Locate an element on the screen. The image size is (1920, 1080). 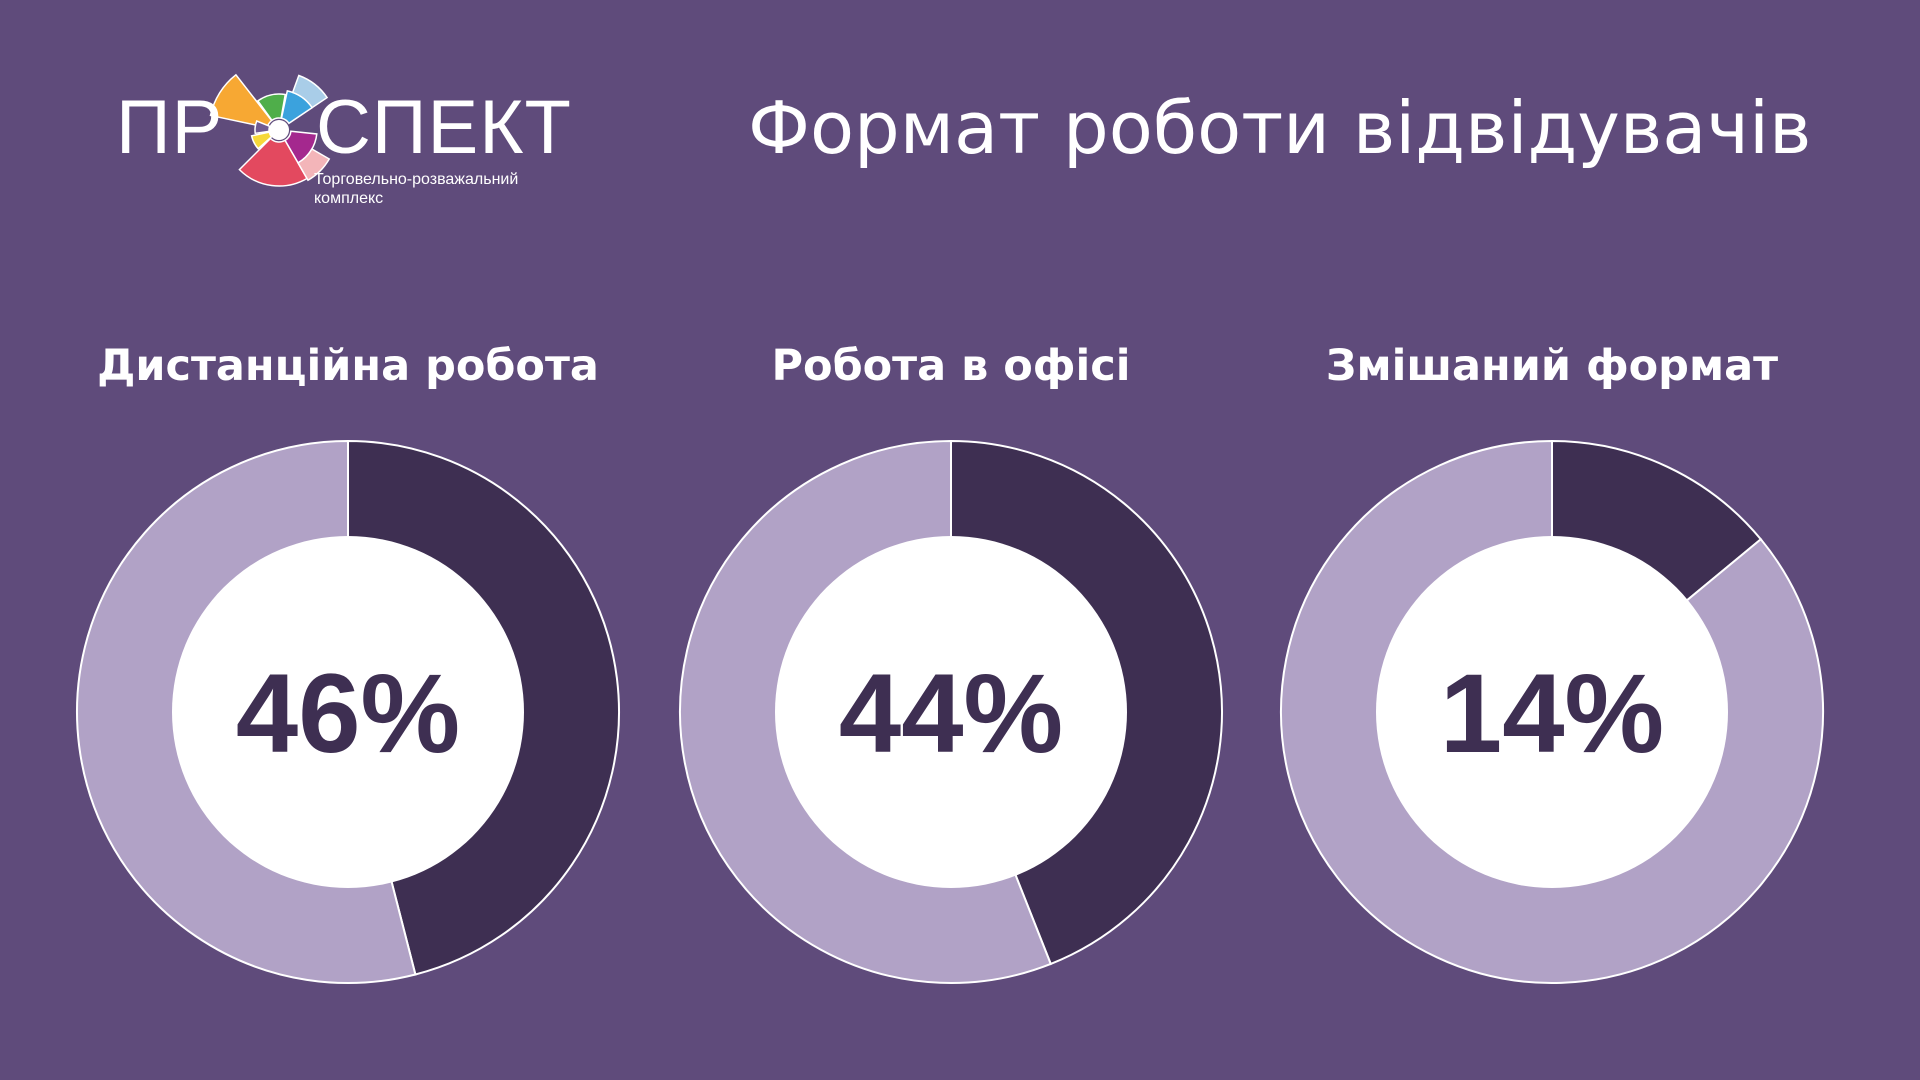
logo-subtitle: Торговельно-розважальний комплекс is located at coordinates (444, 189).